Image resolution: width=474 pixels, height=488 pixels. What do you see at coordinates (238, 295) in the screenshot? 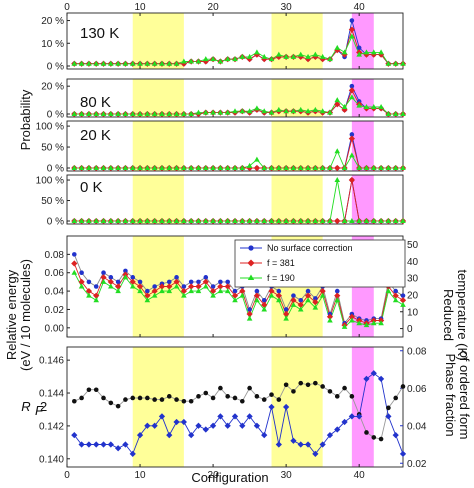
I see `energy-series-1-line` at bounding box center [238, 295].